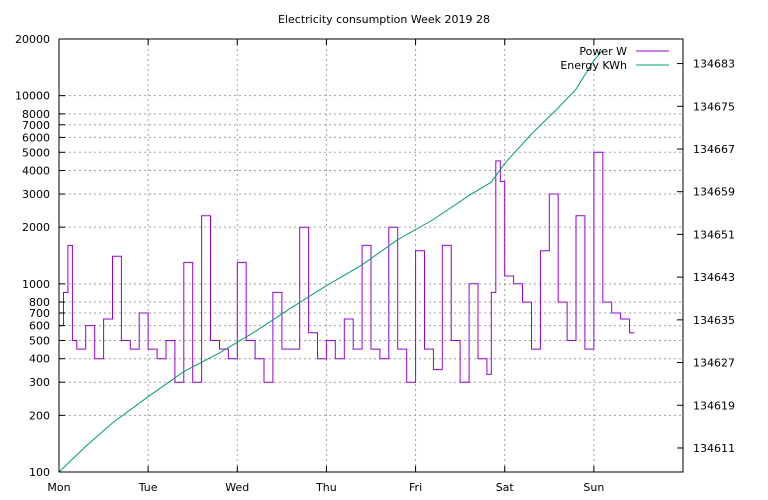  What do you see at coordinates (505, 487) in the screenshot?
I see `x-tick-label: Sat` at bounding box center [505, 487].